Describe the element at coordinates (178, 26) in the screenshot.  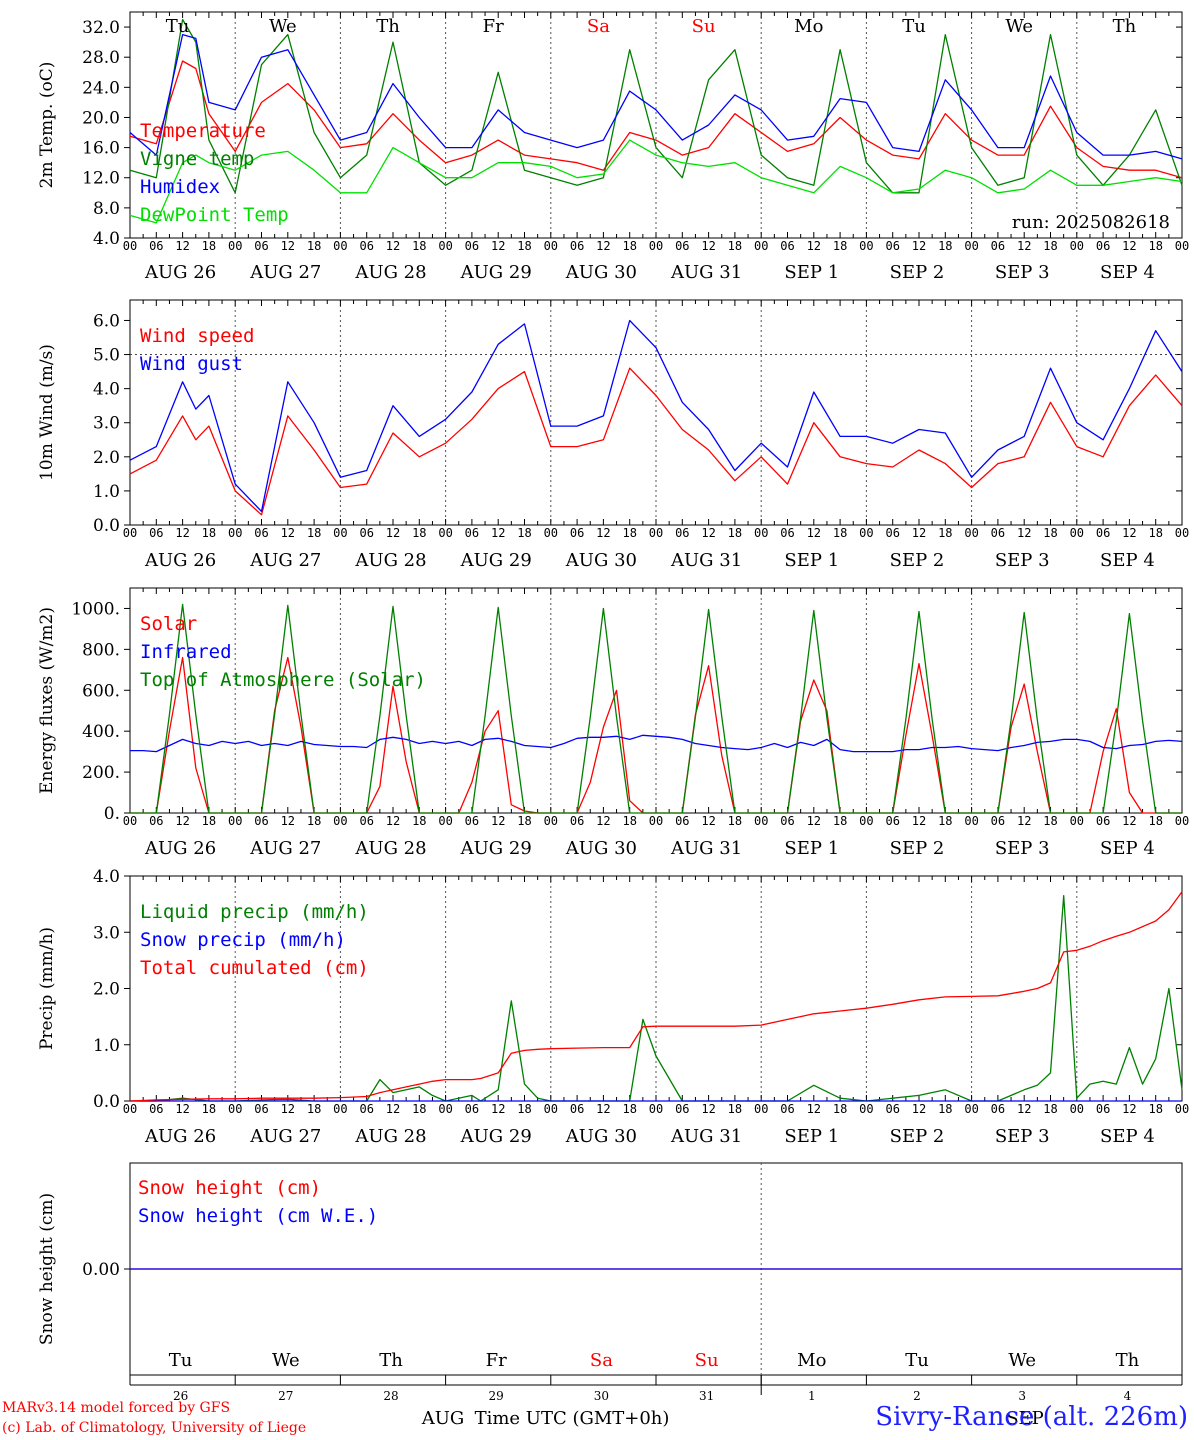
I see `weekday-label: Tu` at that location.